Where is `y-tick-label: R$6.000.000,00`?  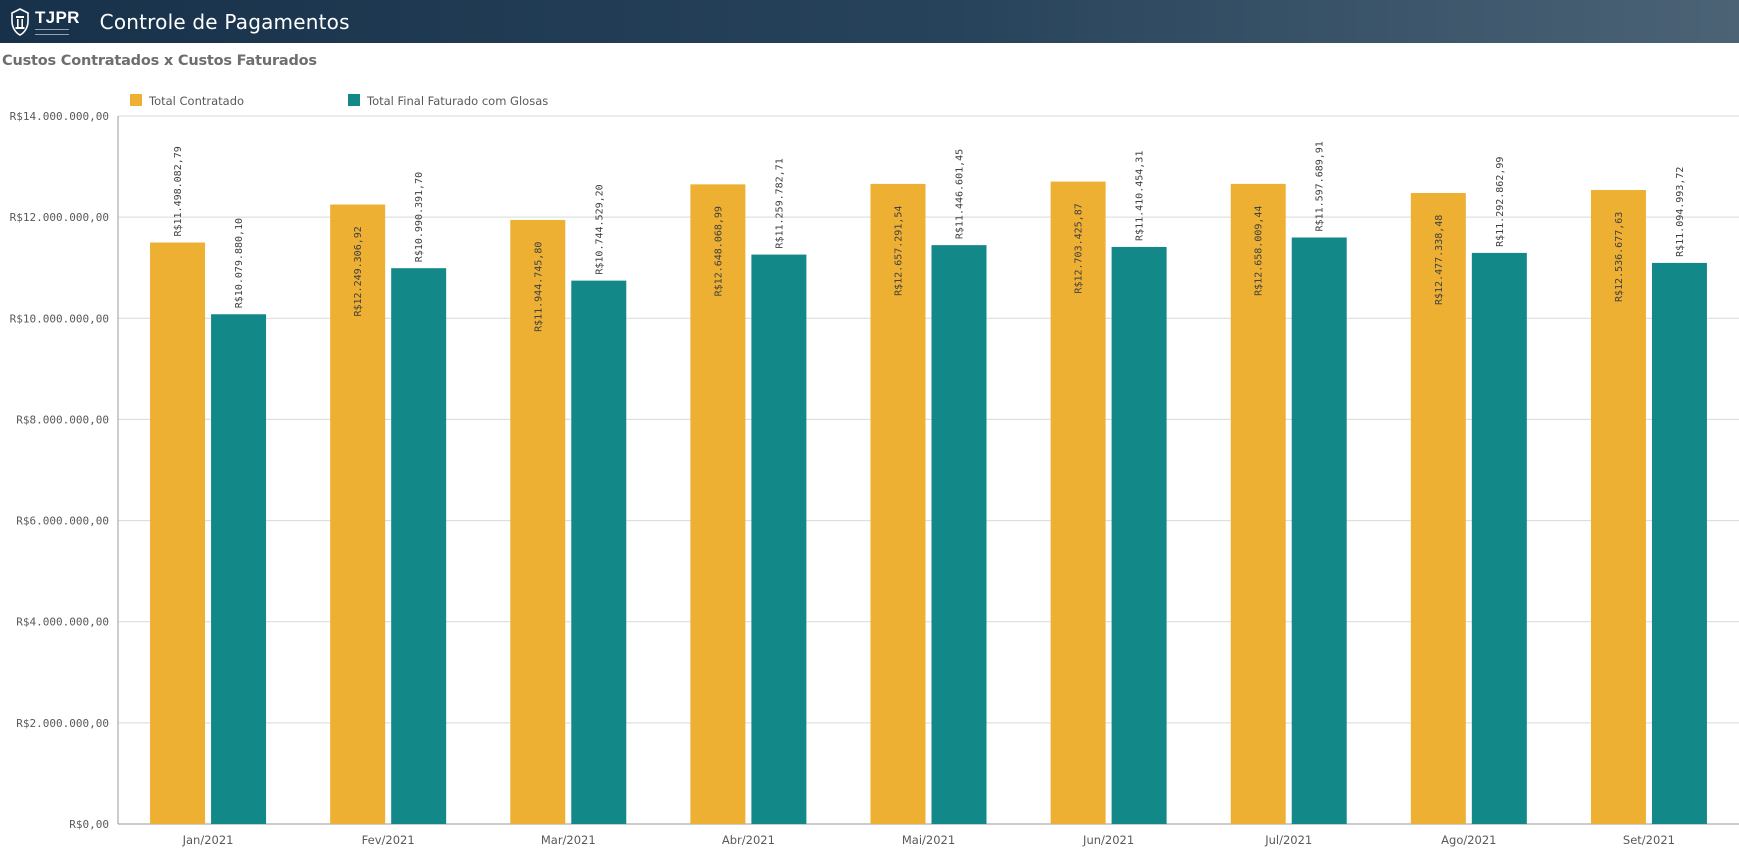
y-tick-label: R$6.000.000,00 is located at coordinates (62, 521).